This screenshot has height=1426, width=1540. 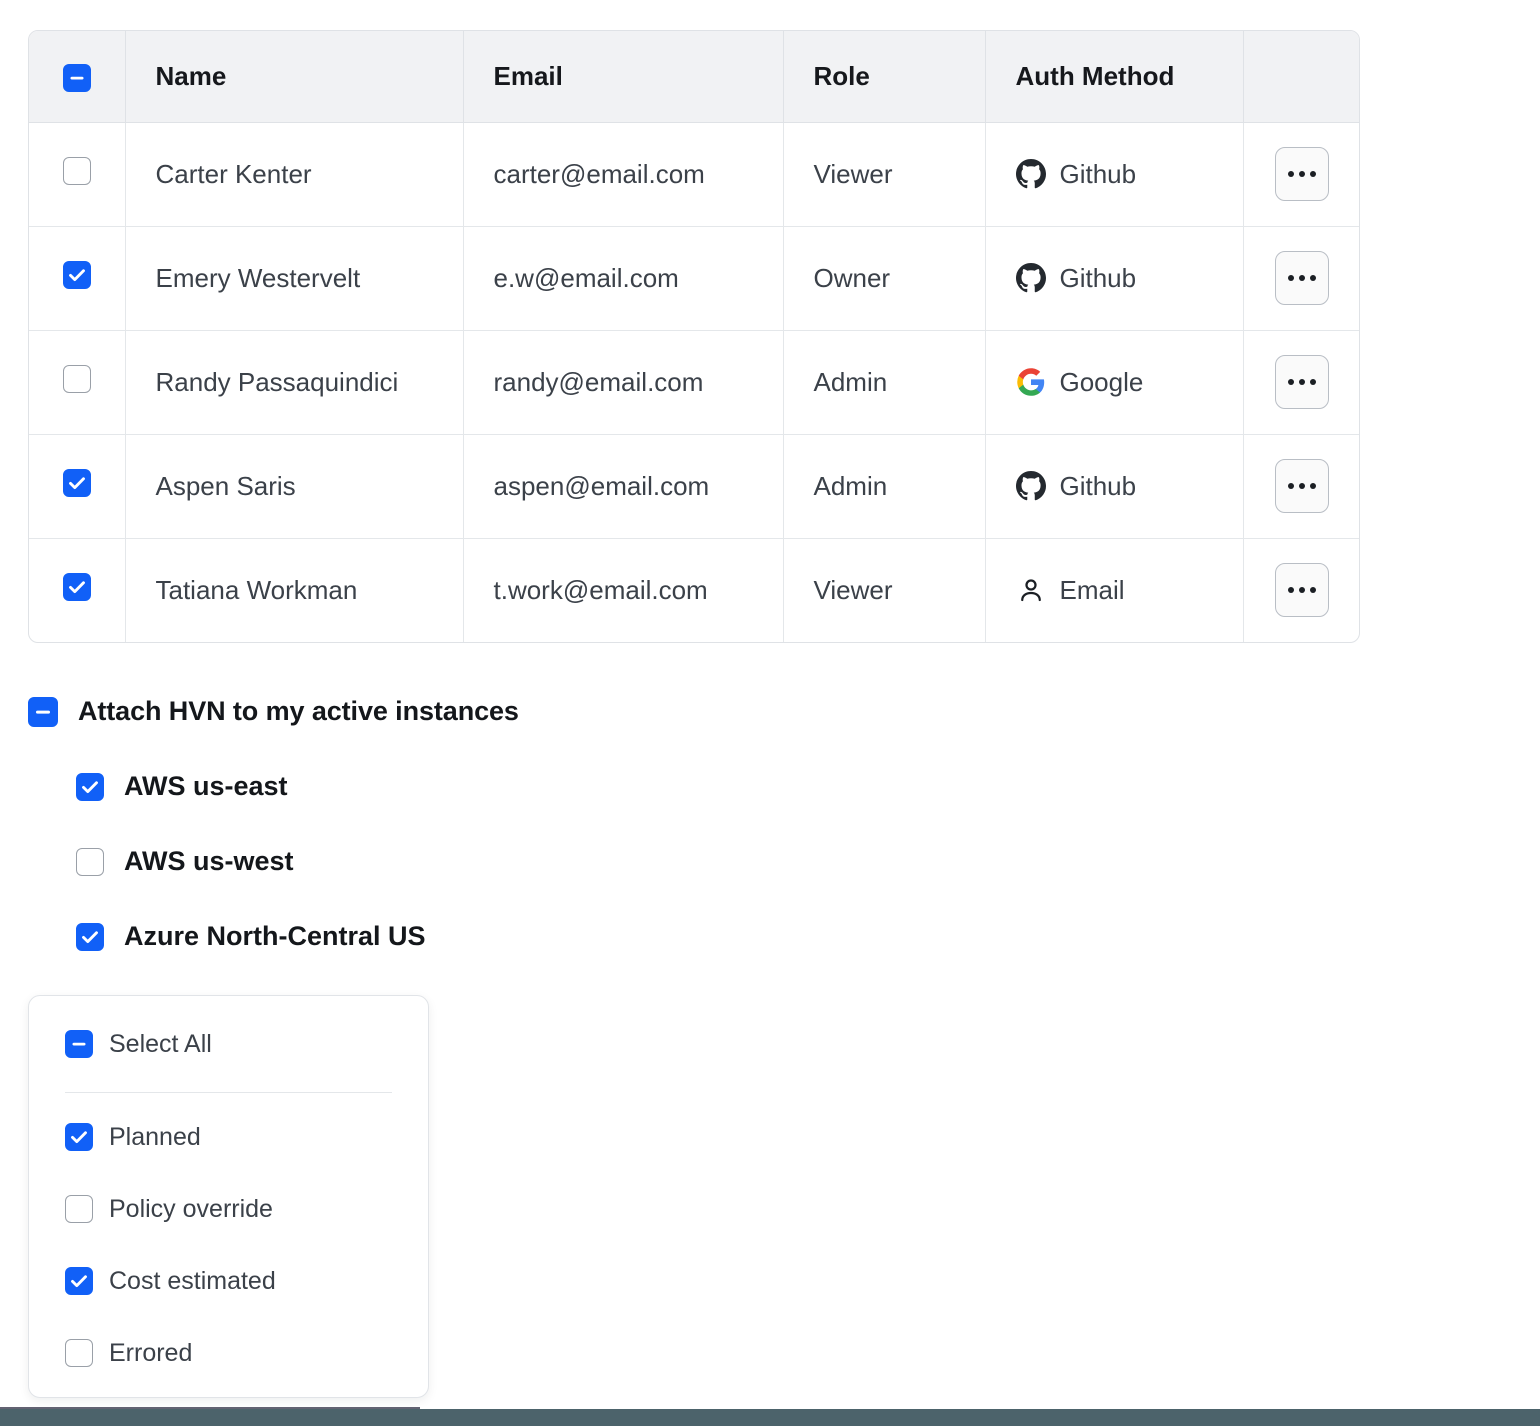 What do you see at coordinates (294, 77) in the screenshot?
I see `column-header-name: Name` at bounding box center [294, 77].